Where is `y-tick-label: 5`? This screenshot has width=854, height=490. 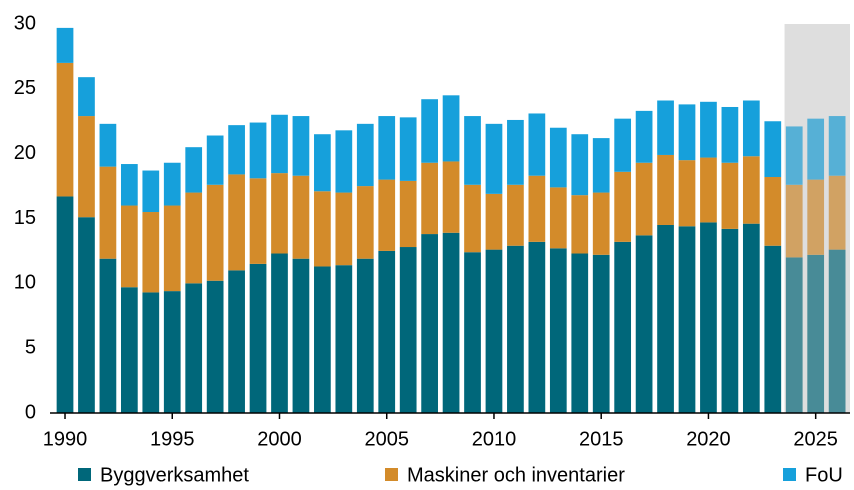
y-tick-label: 5 is located at coordinates (30, 347).